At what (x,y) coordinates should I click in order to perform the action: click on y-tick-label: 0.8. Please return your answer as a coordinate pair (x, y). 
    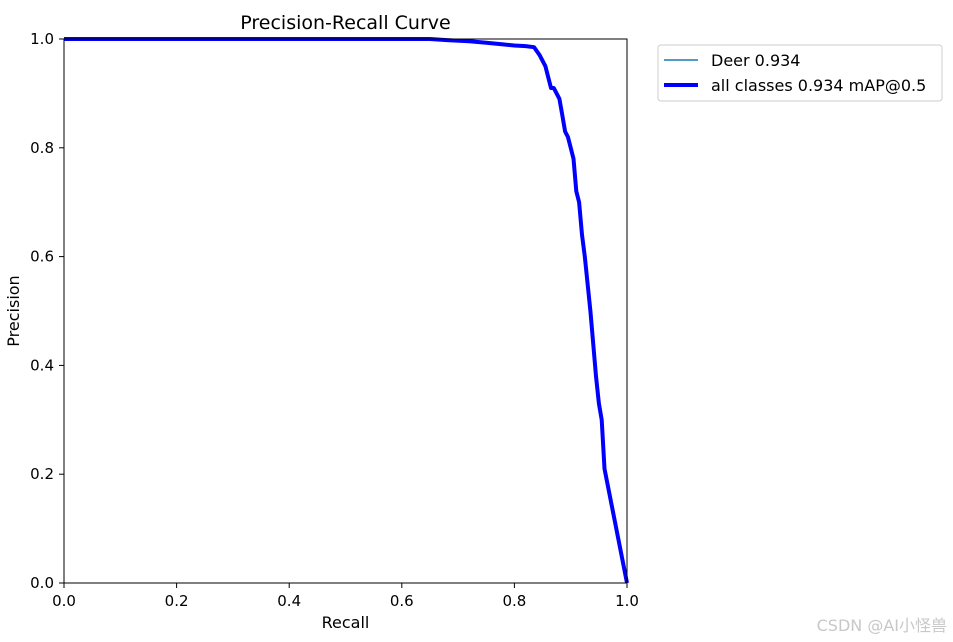
    Looking at the image, I should click on (42, 148).